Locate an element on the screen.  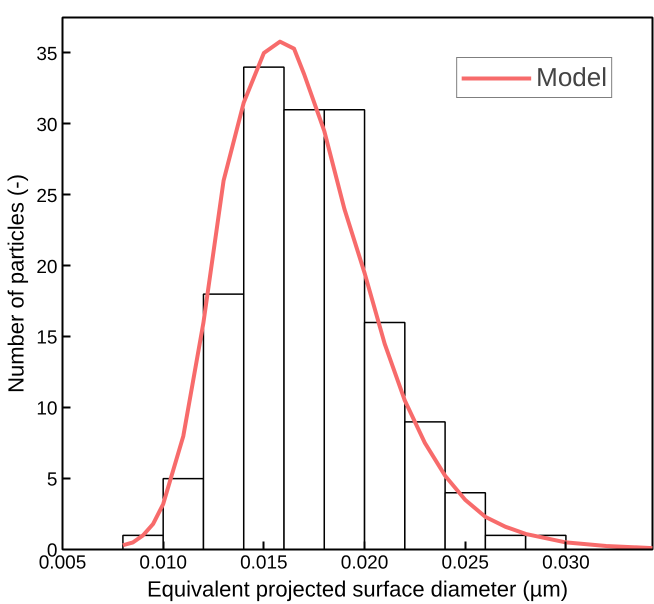
x-tick-label: 0.030 is located at coordinates (566, 563).